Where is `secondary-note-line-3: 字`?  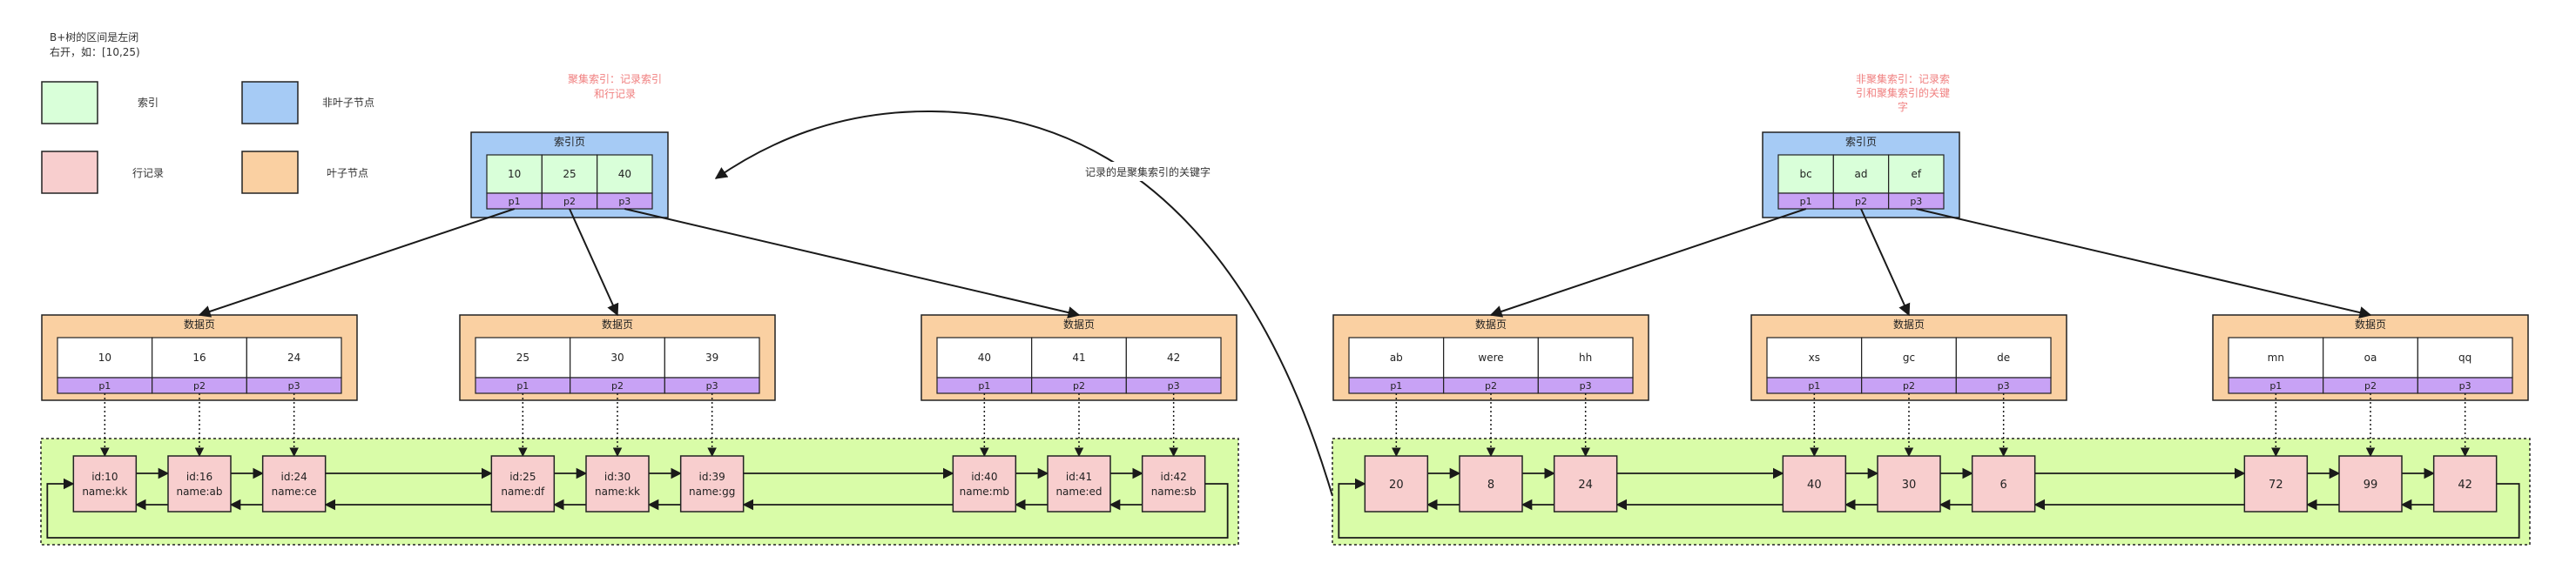 secondary-note-line-3: 字 is located at coordinates (1903, 107).